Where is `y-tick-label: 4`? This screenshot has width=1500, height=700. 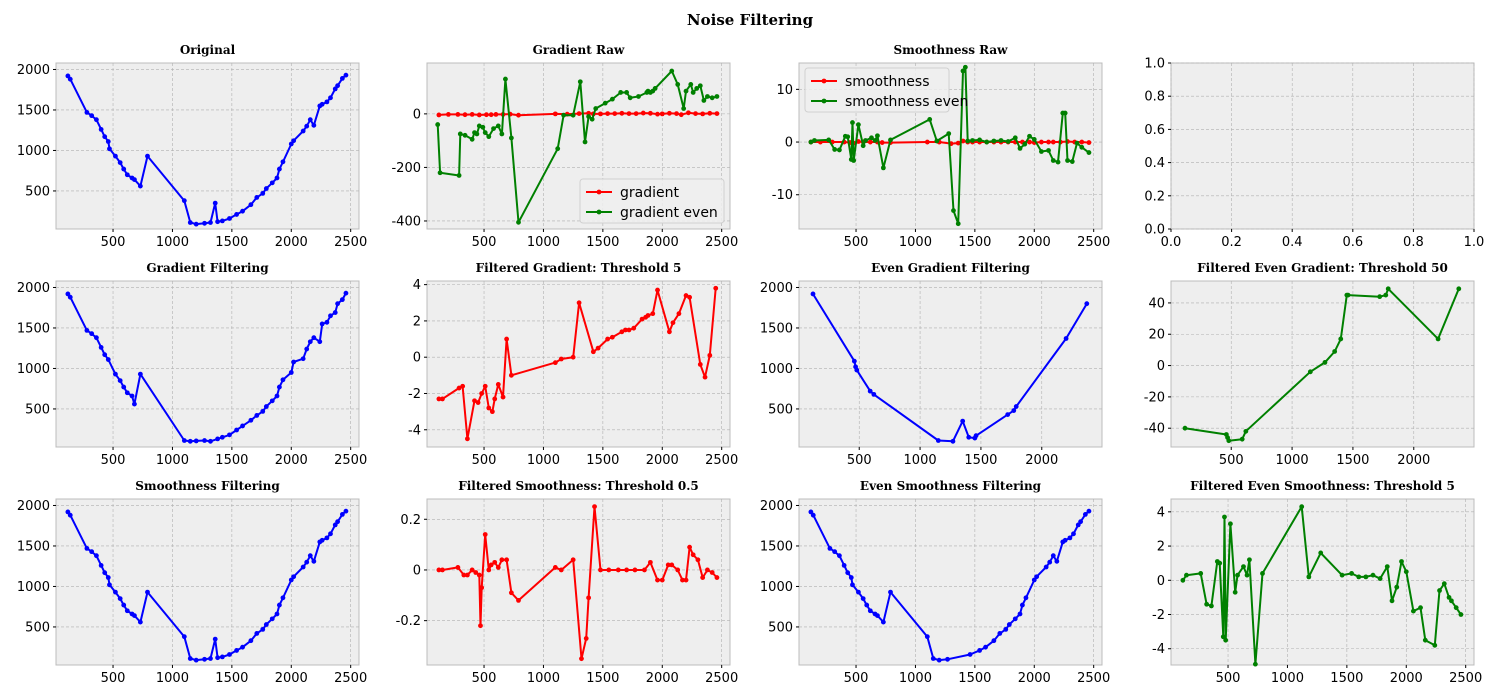 y-tick-label: 4 is located at coordinates (417, 285).